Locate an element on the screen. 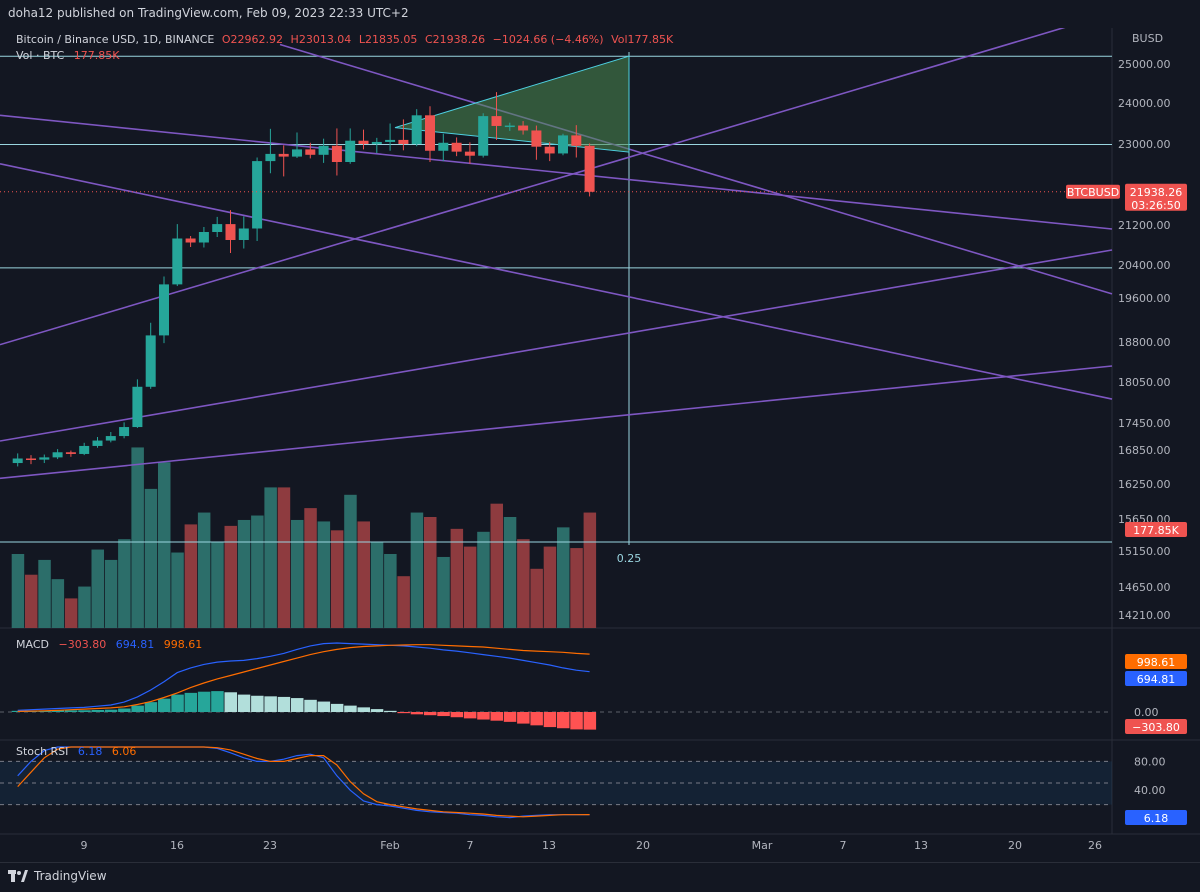 This screenshot has height=892, width=1200. macd-hist-badge-bg is located at coordinates (1156, 726).